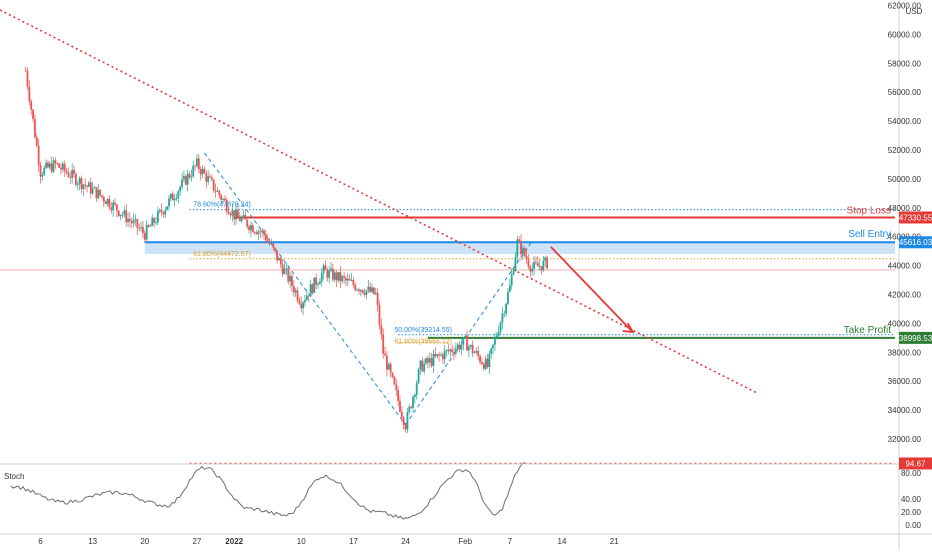  What do you see at coordinates (869, 210) in the screenshot?
I see `stop-loss-label: Stop Loss` at bounding box center [869, 210].